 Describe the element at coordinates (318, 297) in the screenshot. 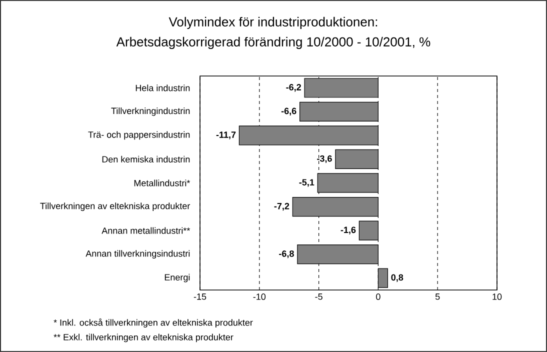

I see `x-tick-label: -5` at that location.